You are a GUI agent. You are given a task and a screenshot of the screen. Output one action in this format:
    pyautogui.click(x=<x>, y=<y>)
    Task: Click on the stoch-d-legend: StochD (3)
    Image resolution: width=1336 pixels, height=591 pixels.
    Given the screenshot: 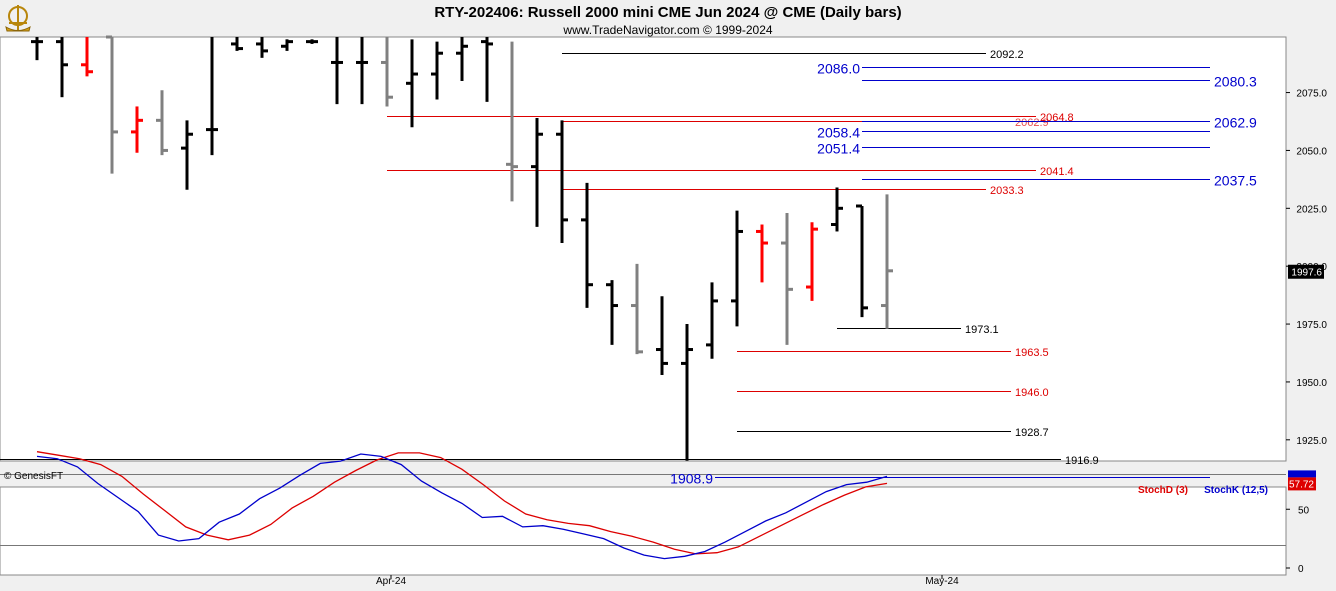 What is the action you would take?
    pyautogui.click(x=1163, y=490)
    